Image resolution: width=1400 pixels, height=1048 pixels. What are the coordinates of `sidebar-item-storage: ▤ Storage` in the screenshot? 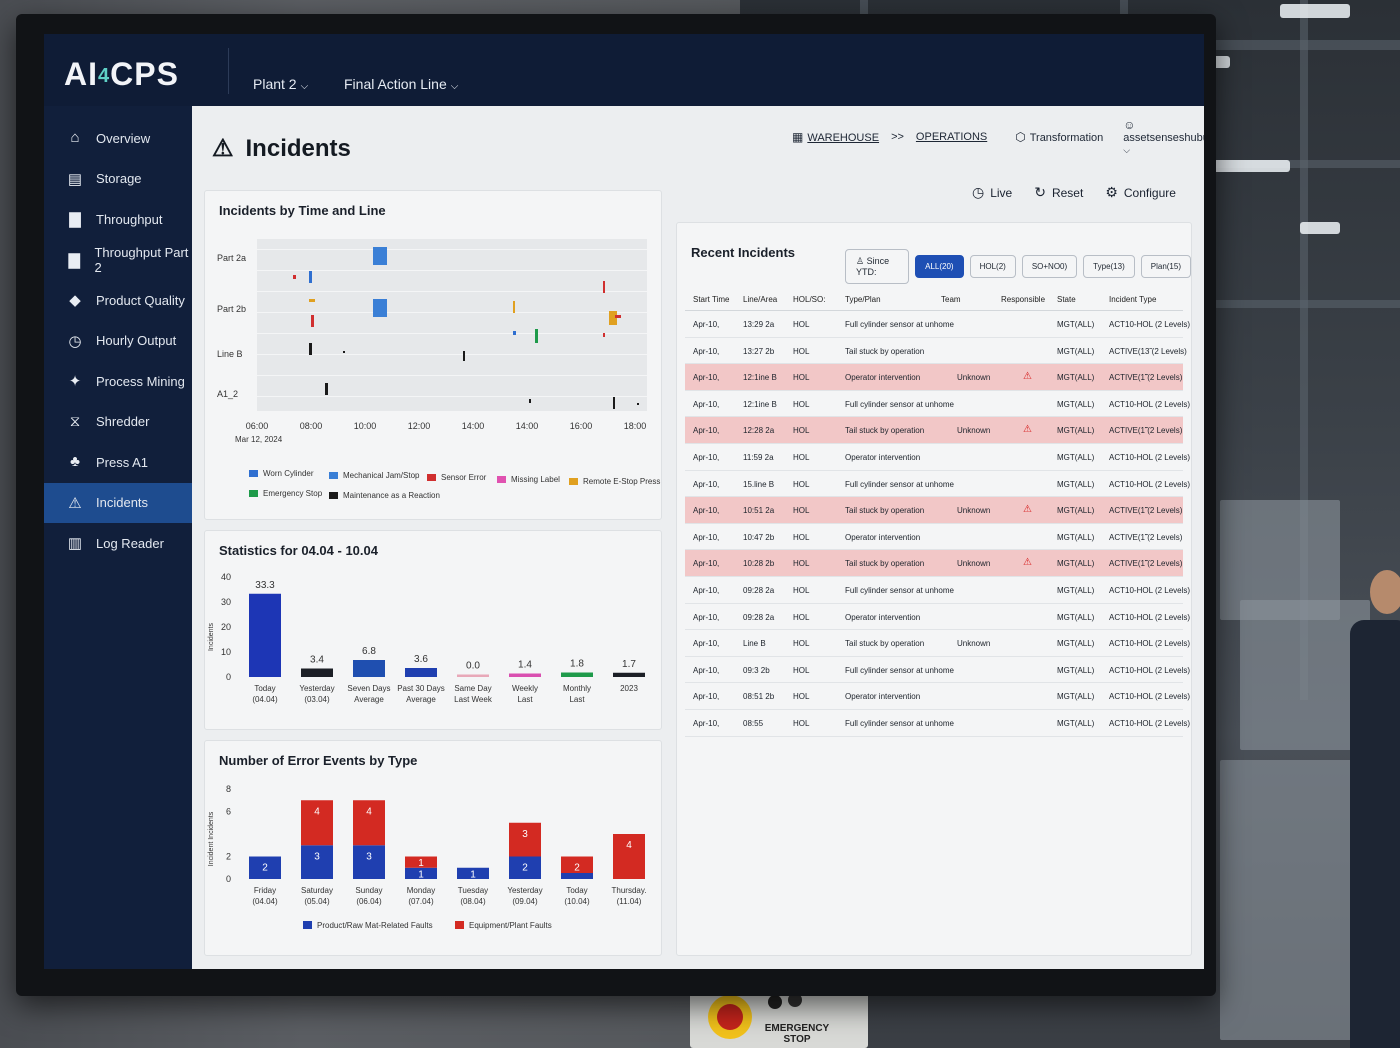 It's located at (118, 179).